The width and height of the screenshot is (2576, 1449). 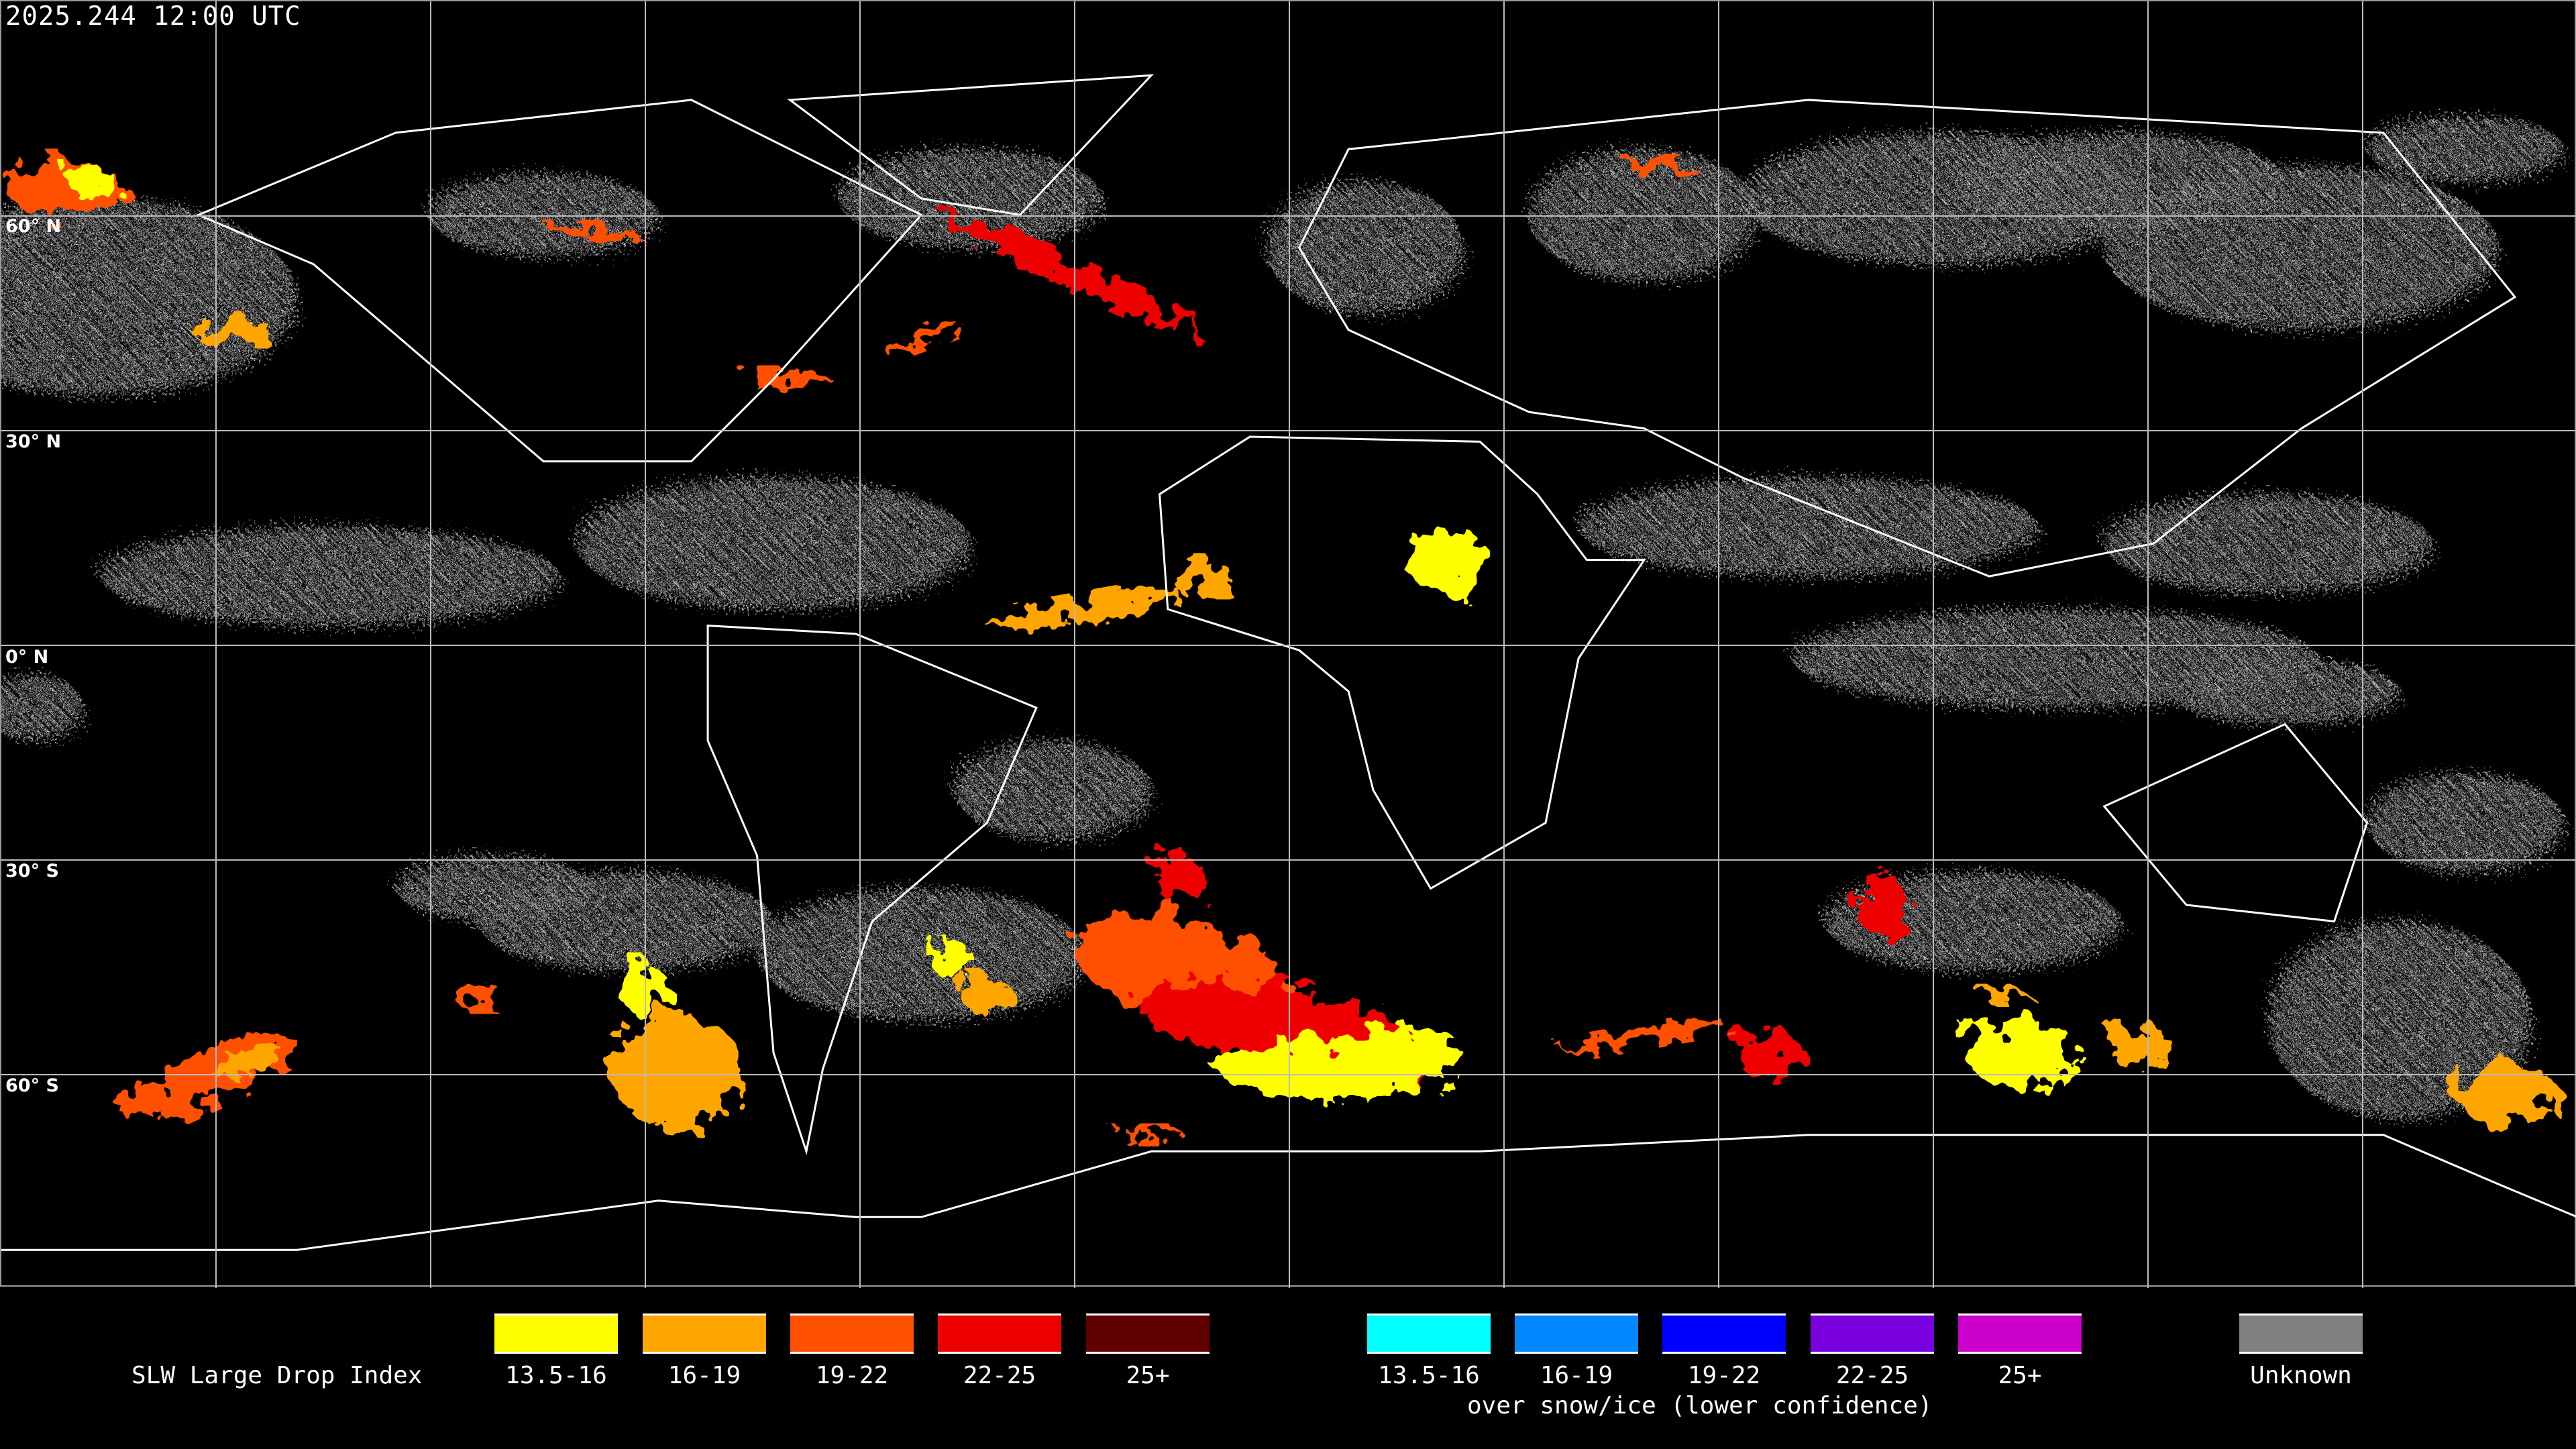 What do you see at coordinates (704, 1375) in the screenshot?
I see `legend-liquid-1-label: 16-19` at bounding box center [704, 1375].